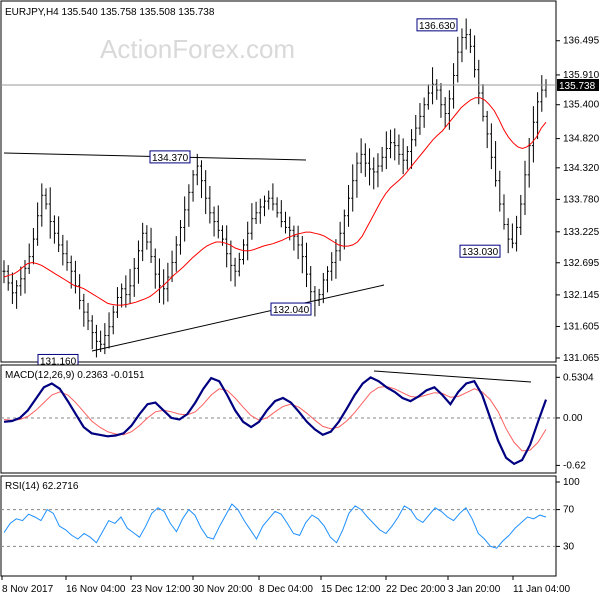  Describe the element at coordinates (28, 589) in the screenshot. I see `time-tick-label: 8 Nov 2017` at that location.